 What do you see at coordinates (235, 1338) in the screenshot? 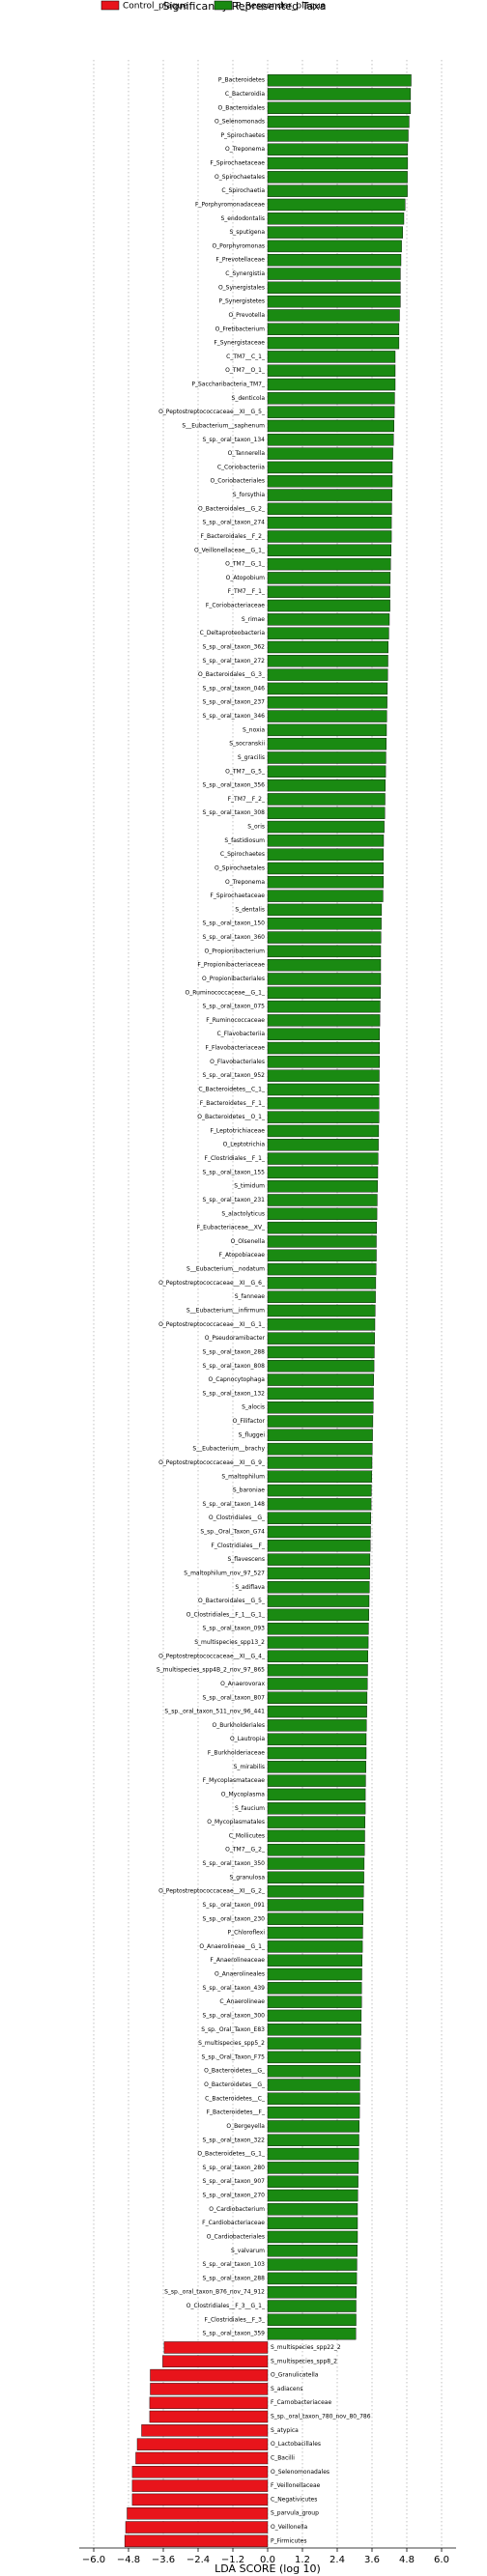
I see `bar-label: O_Pseudoramibacter` at bounding box center [235, 1338].